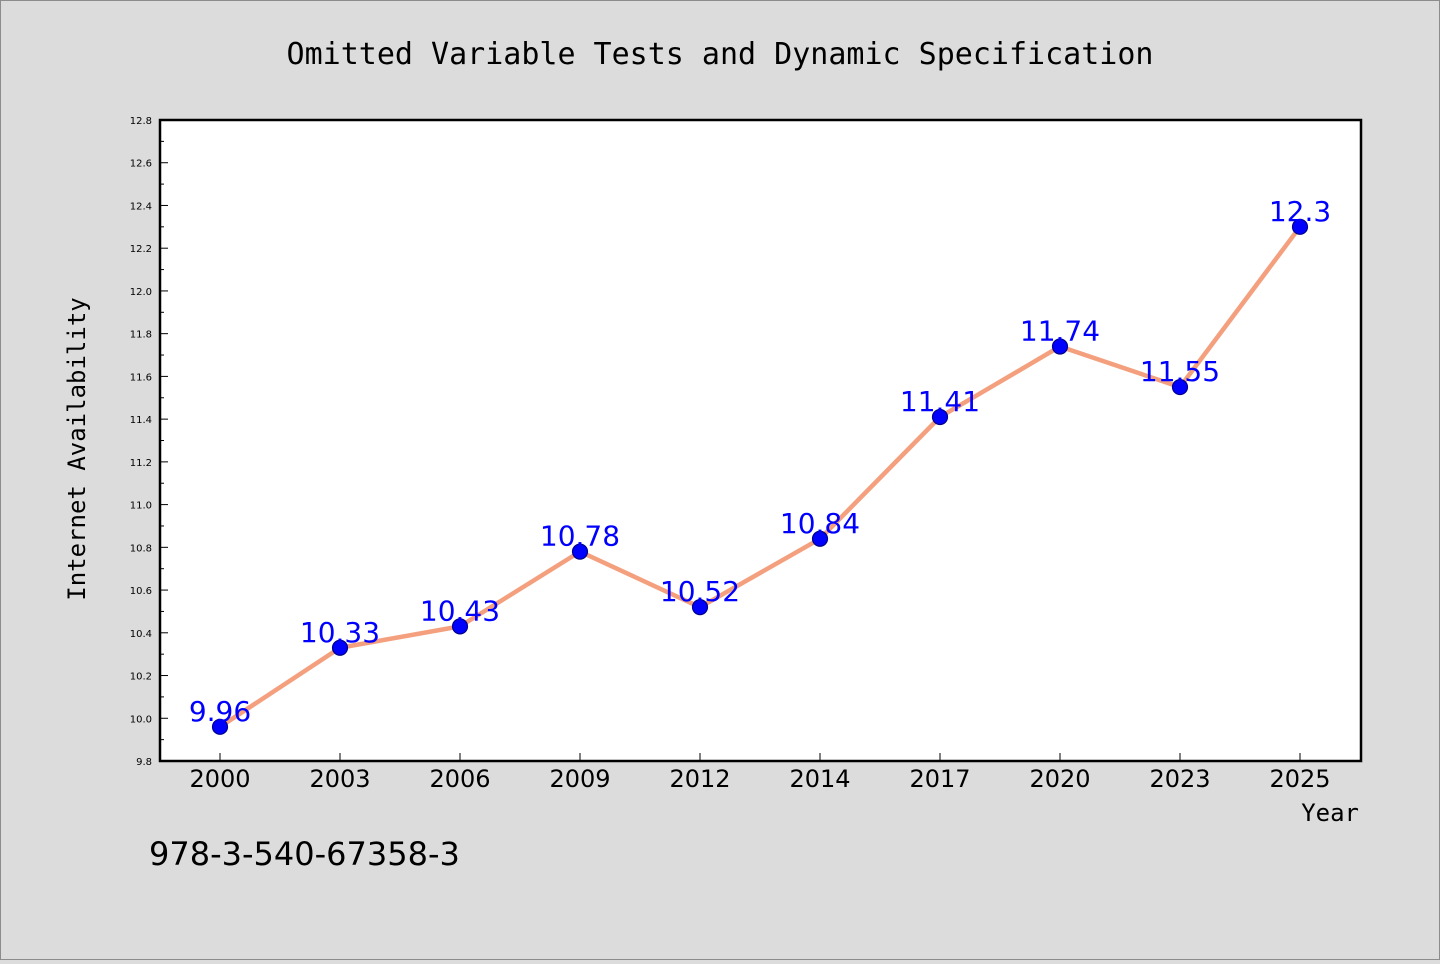 This screenshot has height=964, width=1440. I want to click on data-label: 10.52, so click(700, 591).